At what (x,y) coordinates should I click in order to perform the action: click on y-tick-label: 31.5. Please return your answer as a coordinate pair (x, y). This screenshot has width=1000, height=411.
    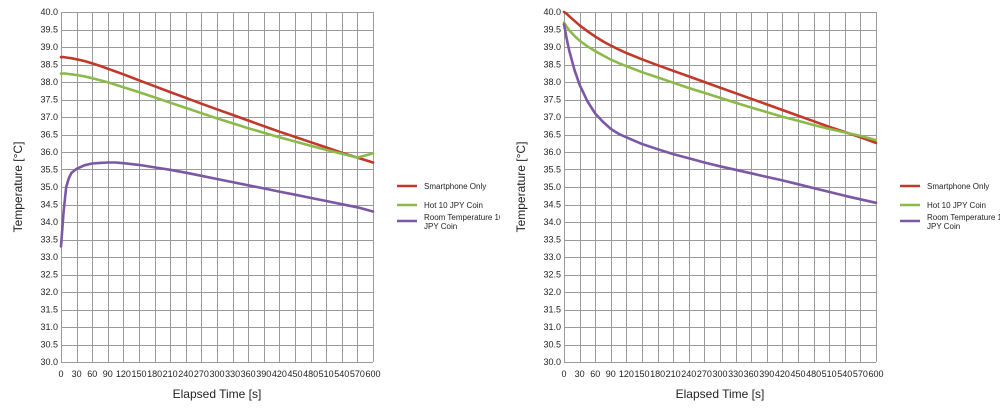
    Looking at the image, I should click on (49, 310).